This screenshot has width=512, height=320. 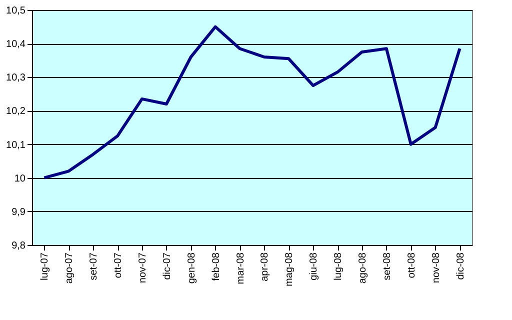 What do you see at coordinates (338, 266) in the screenshot?
I see `x-tick-label: lug-08` at bounding box center [338, 266].